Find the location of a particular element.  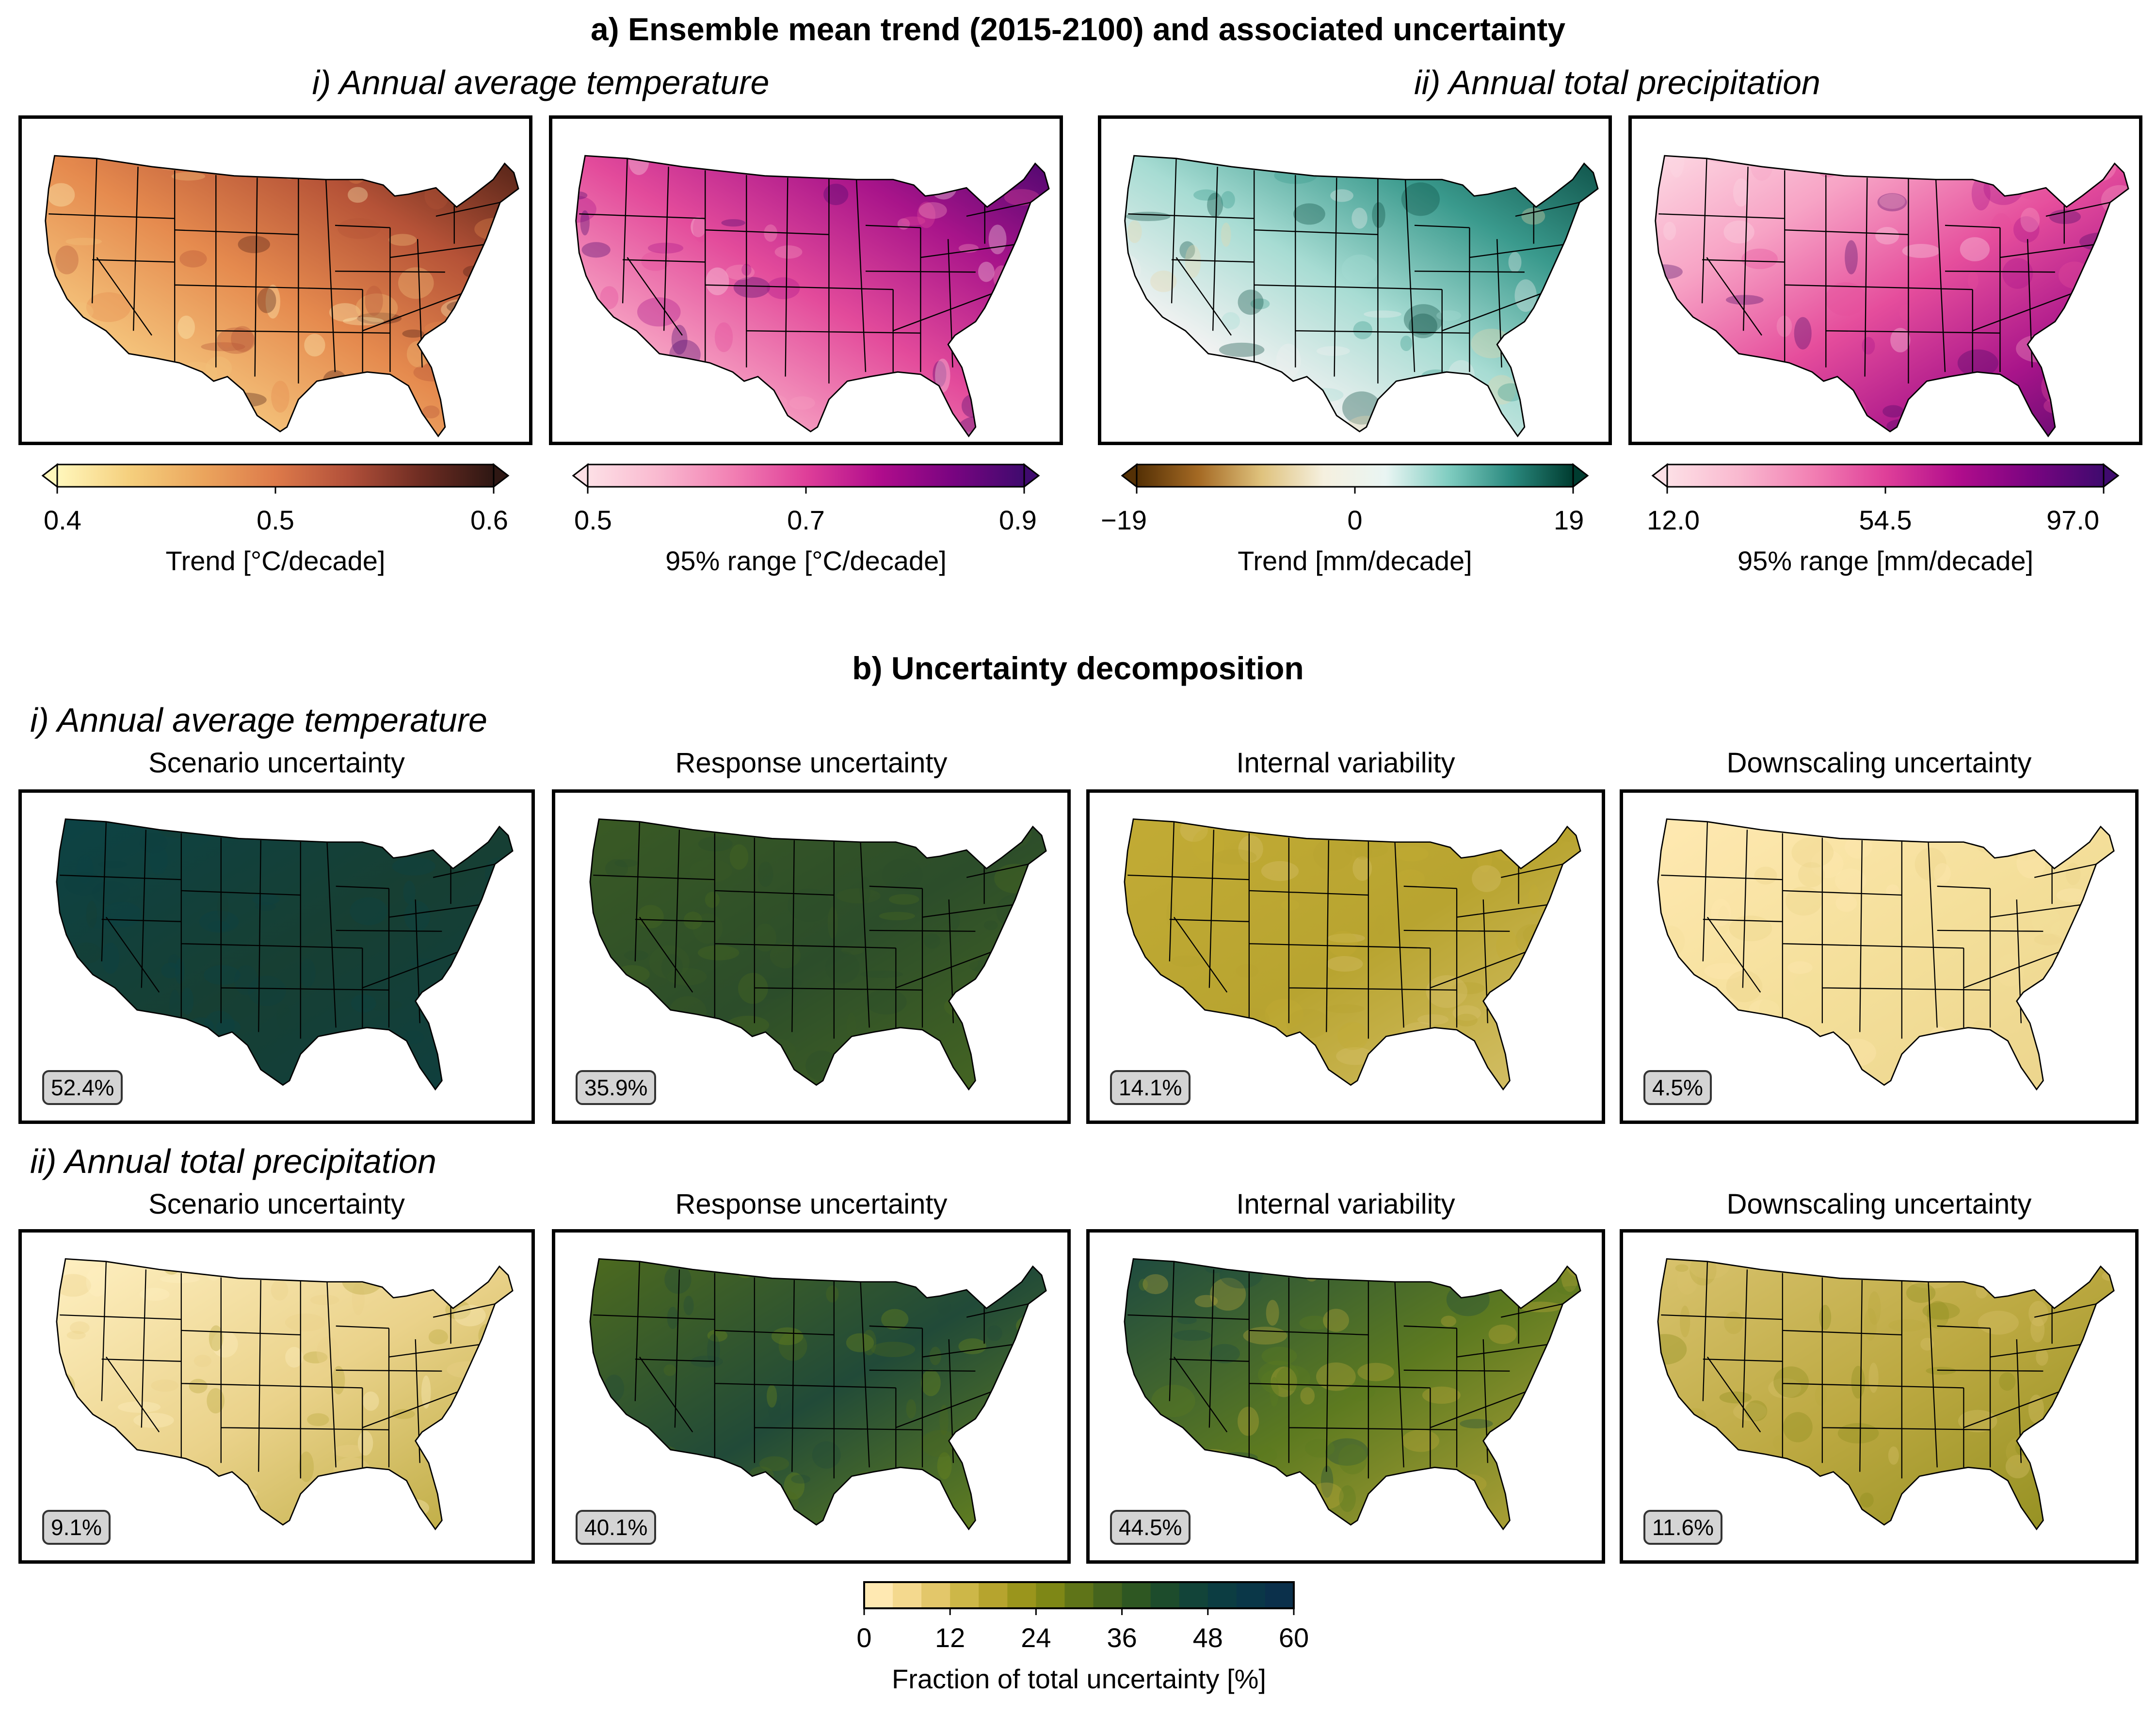

colorbar-extend-max is located at coordinates (1031, 476).